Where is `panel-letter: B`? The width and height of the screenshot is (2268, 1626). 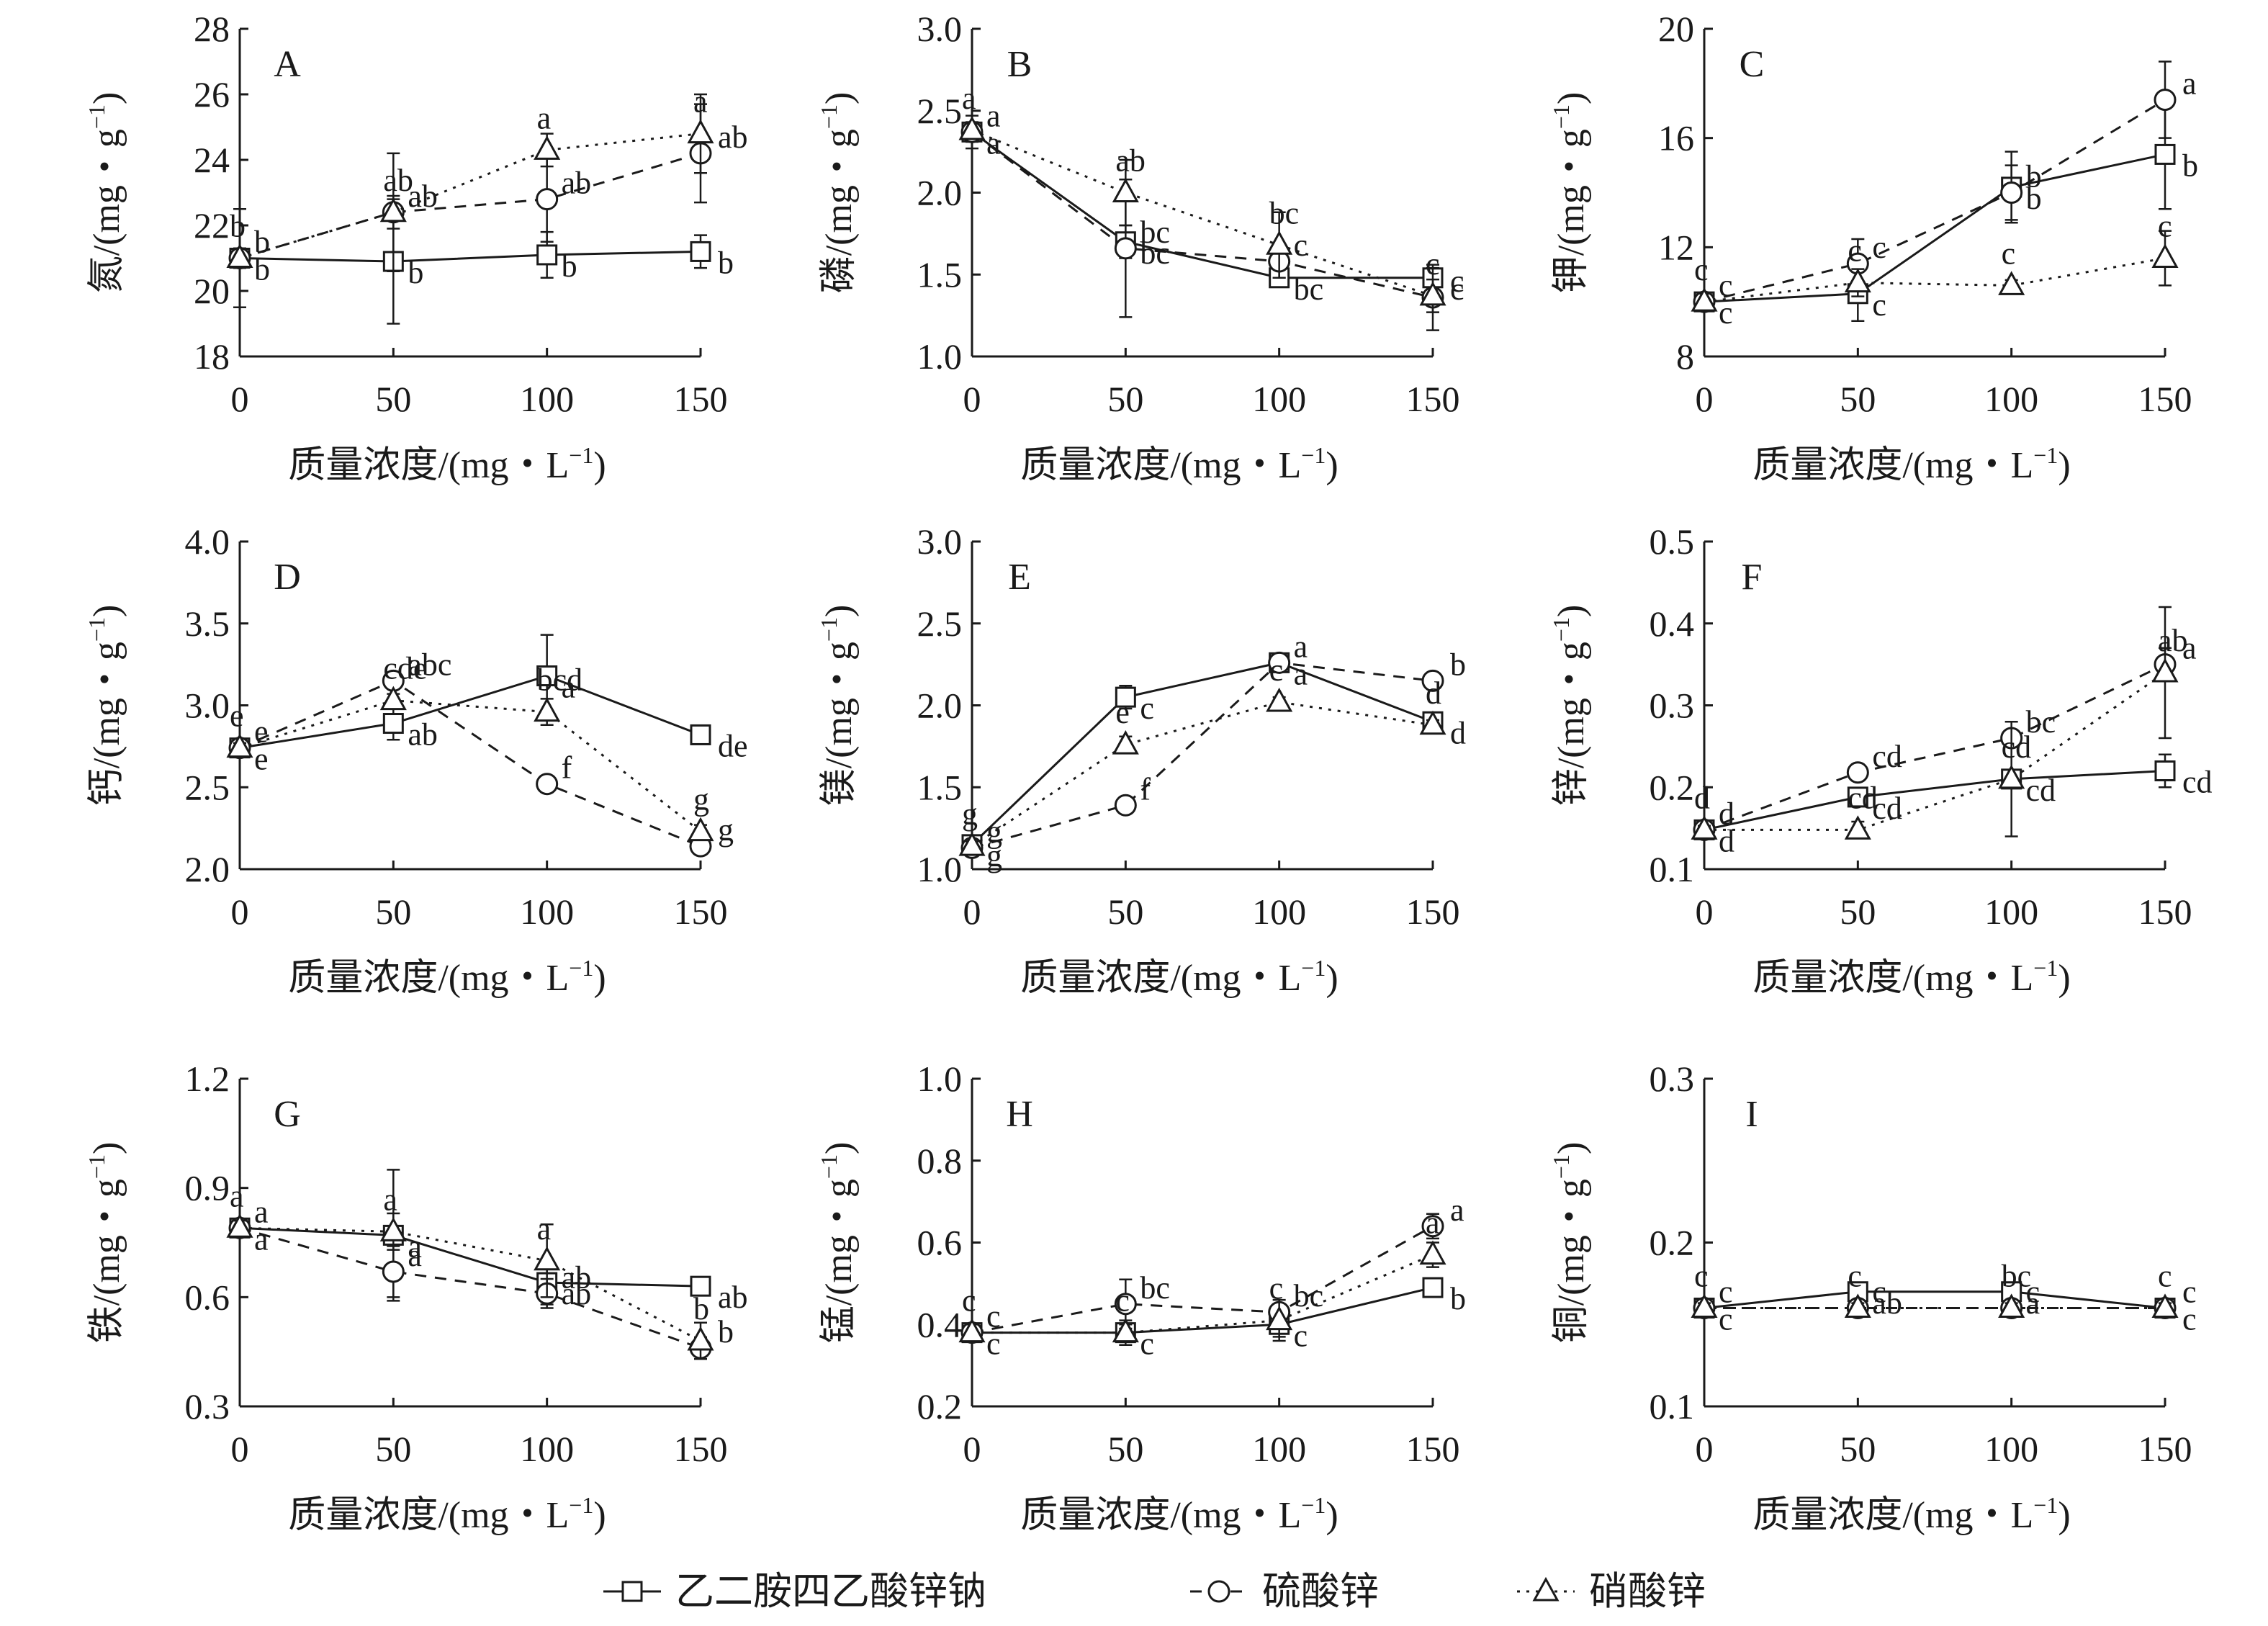 panel-letter: B is located at coordinates (1019, 64).